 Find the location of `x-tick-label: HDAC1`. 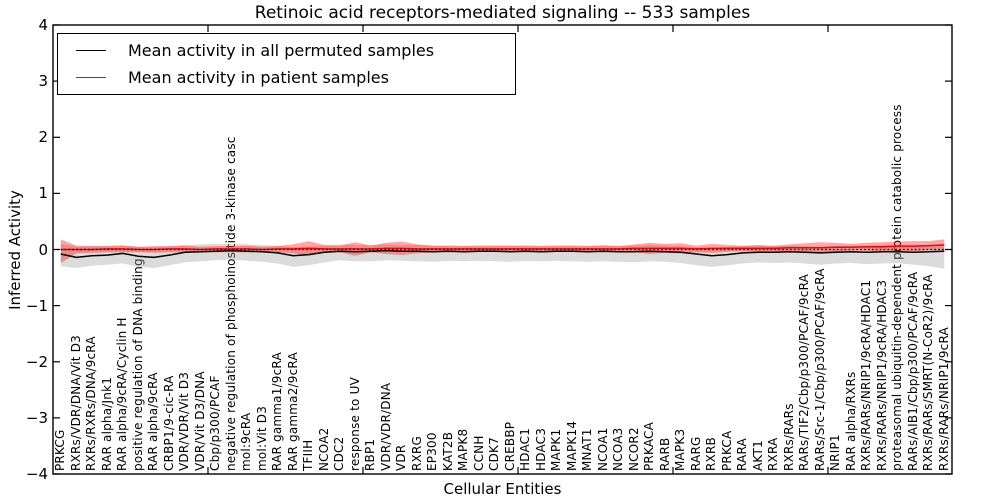

x-tick-label: HDAC1 is located at coordinates (525, 449).